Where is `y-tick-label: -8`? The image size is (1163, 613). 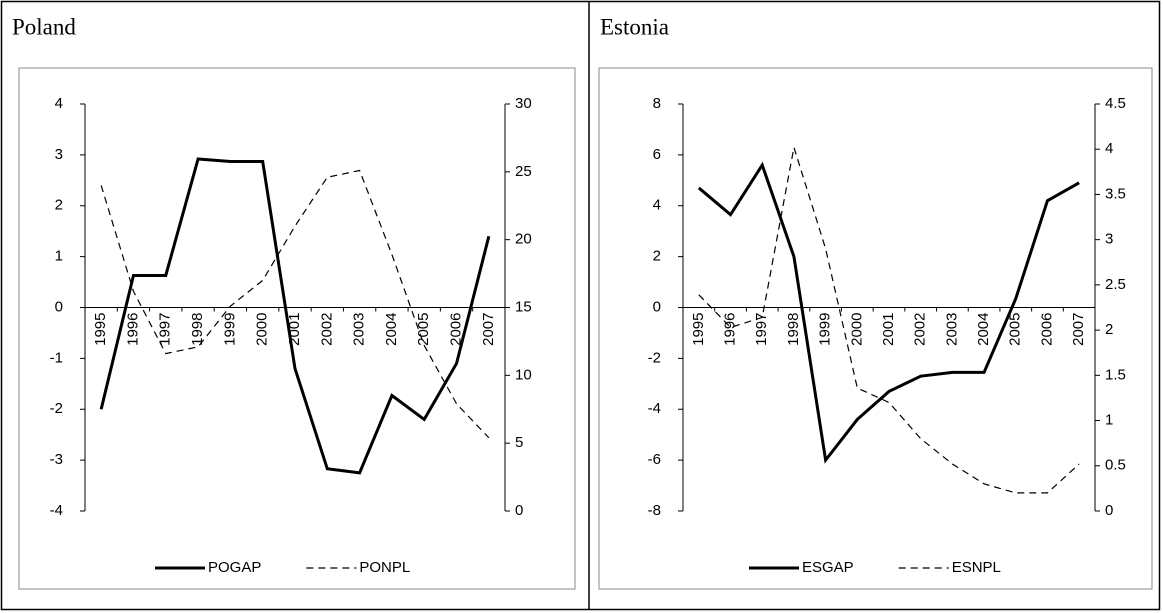 y-tick-label: -8 is located at coordinates (654, 510).